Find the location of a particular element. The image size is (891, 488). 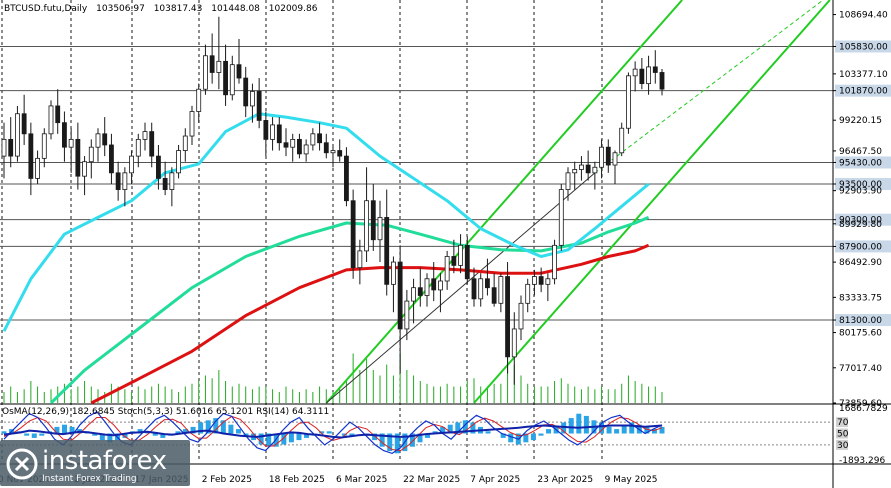

instaforex-logo: instaforex Instant Forex Trading is located at coordinates (96, 465).